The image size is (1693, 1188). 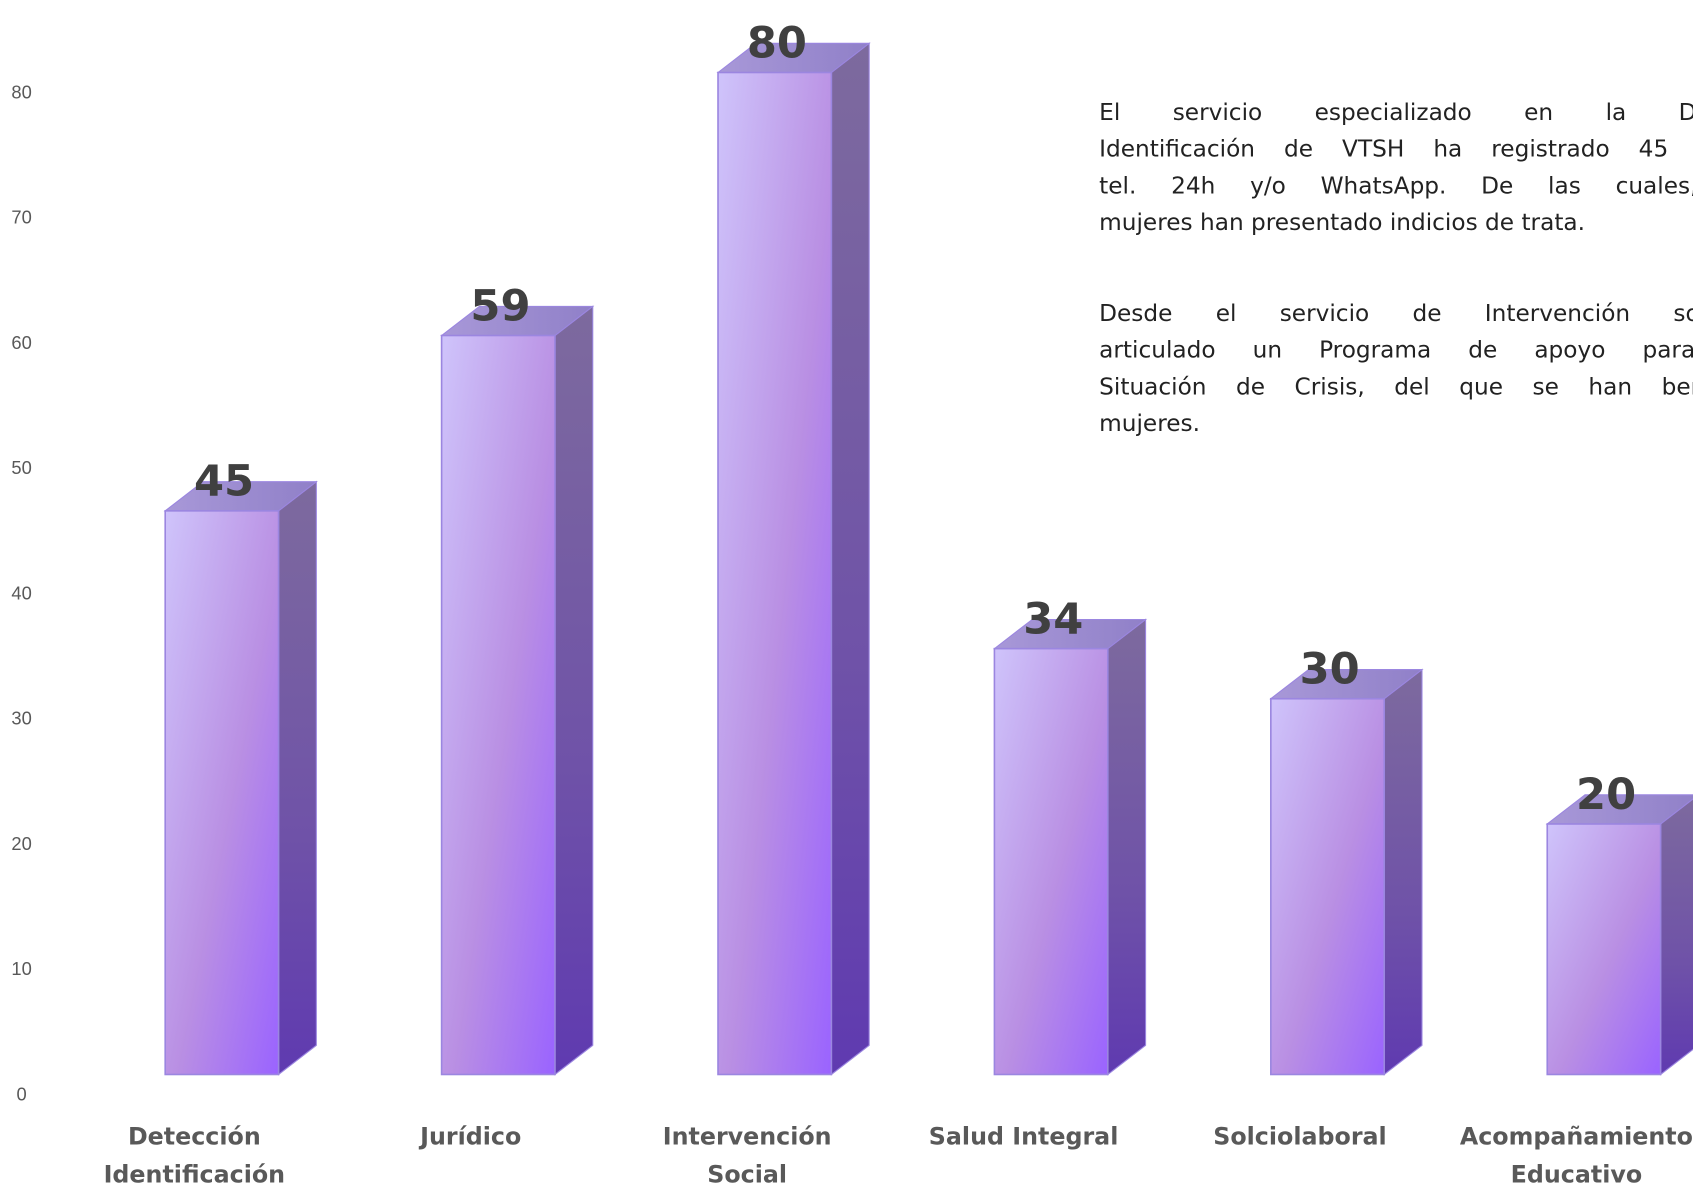 What do you see at coordinates (21, 342) in the screenshot?
I see `y-tick-label: 60` at bounding box center [21, 342].